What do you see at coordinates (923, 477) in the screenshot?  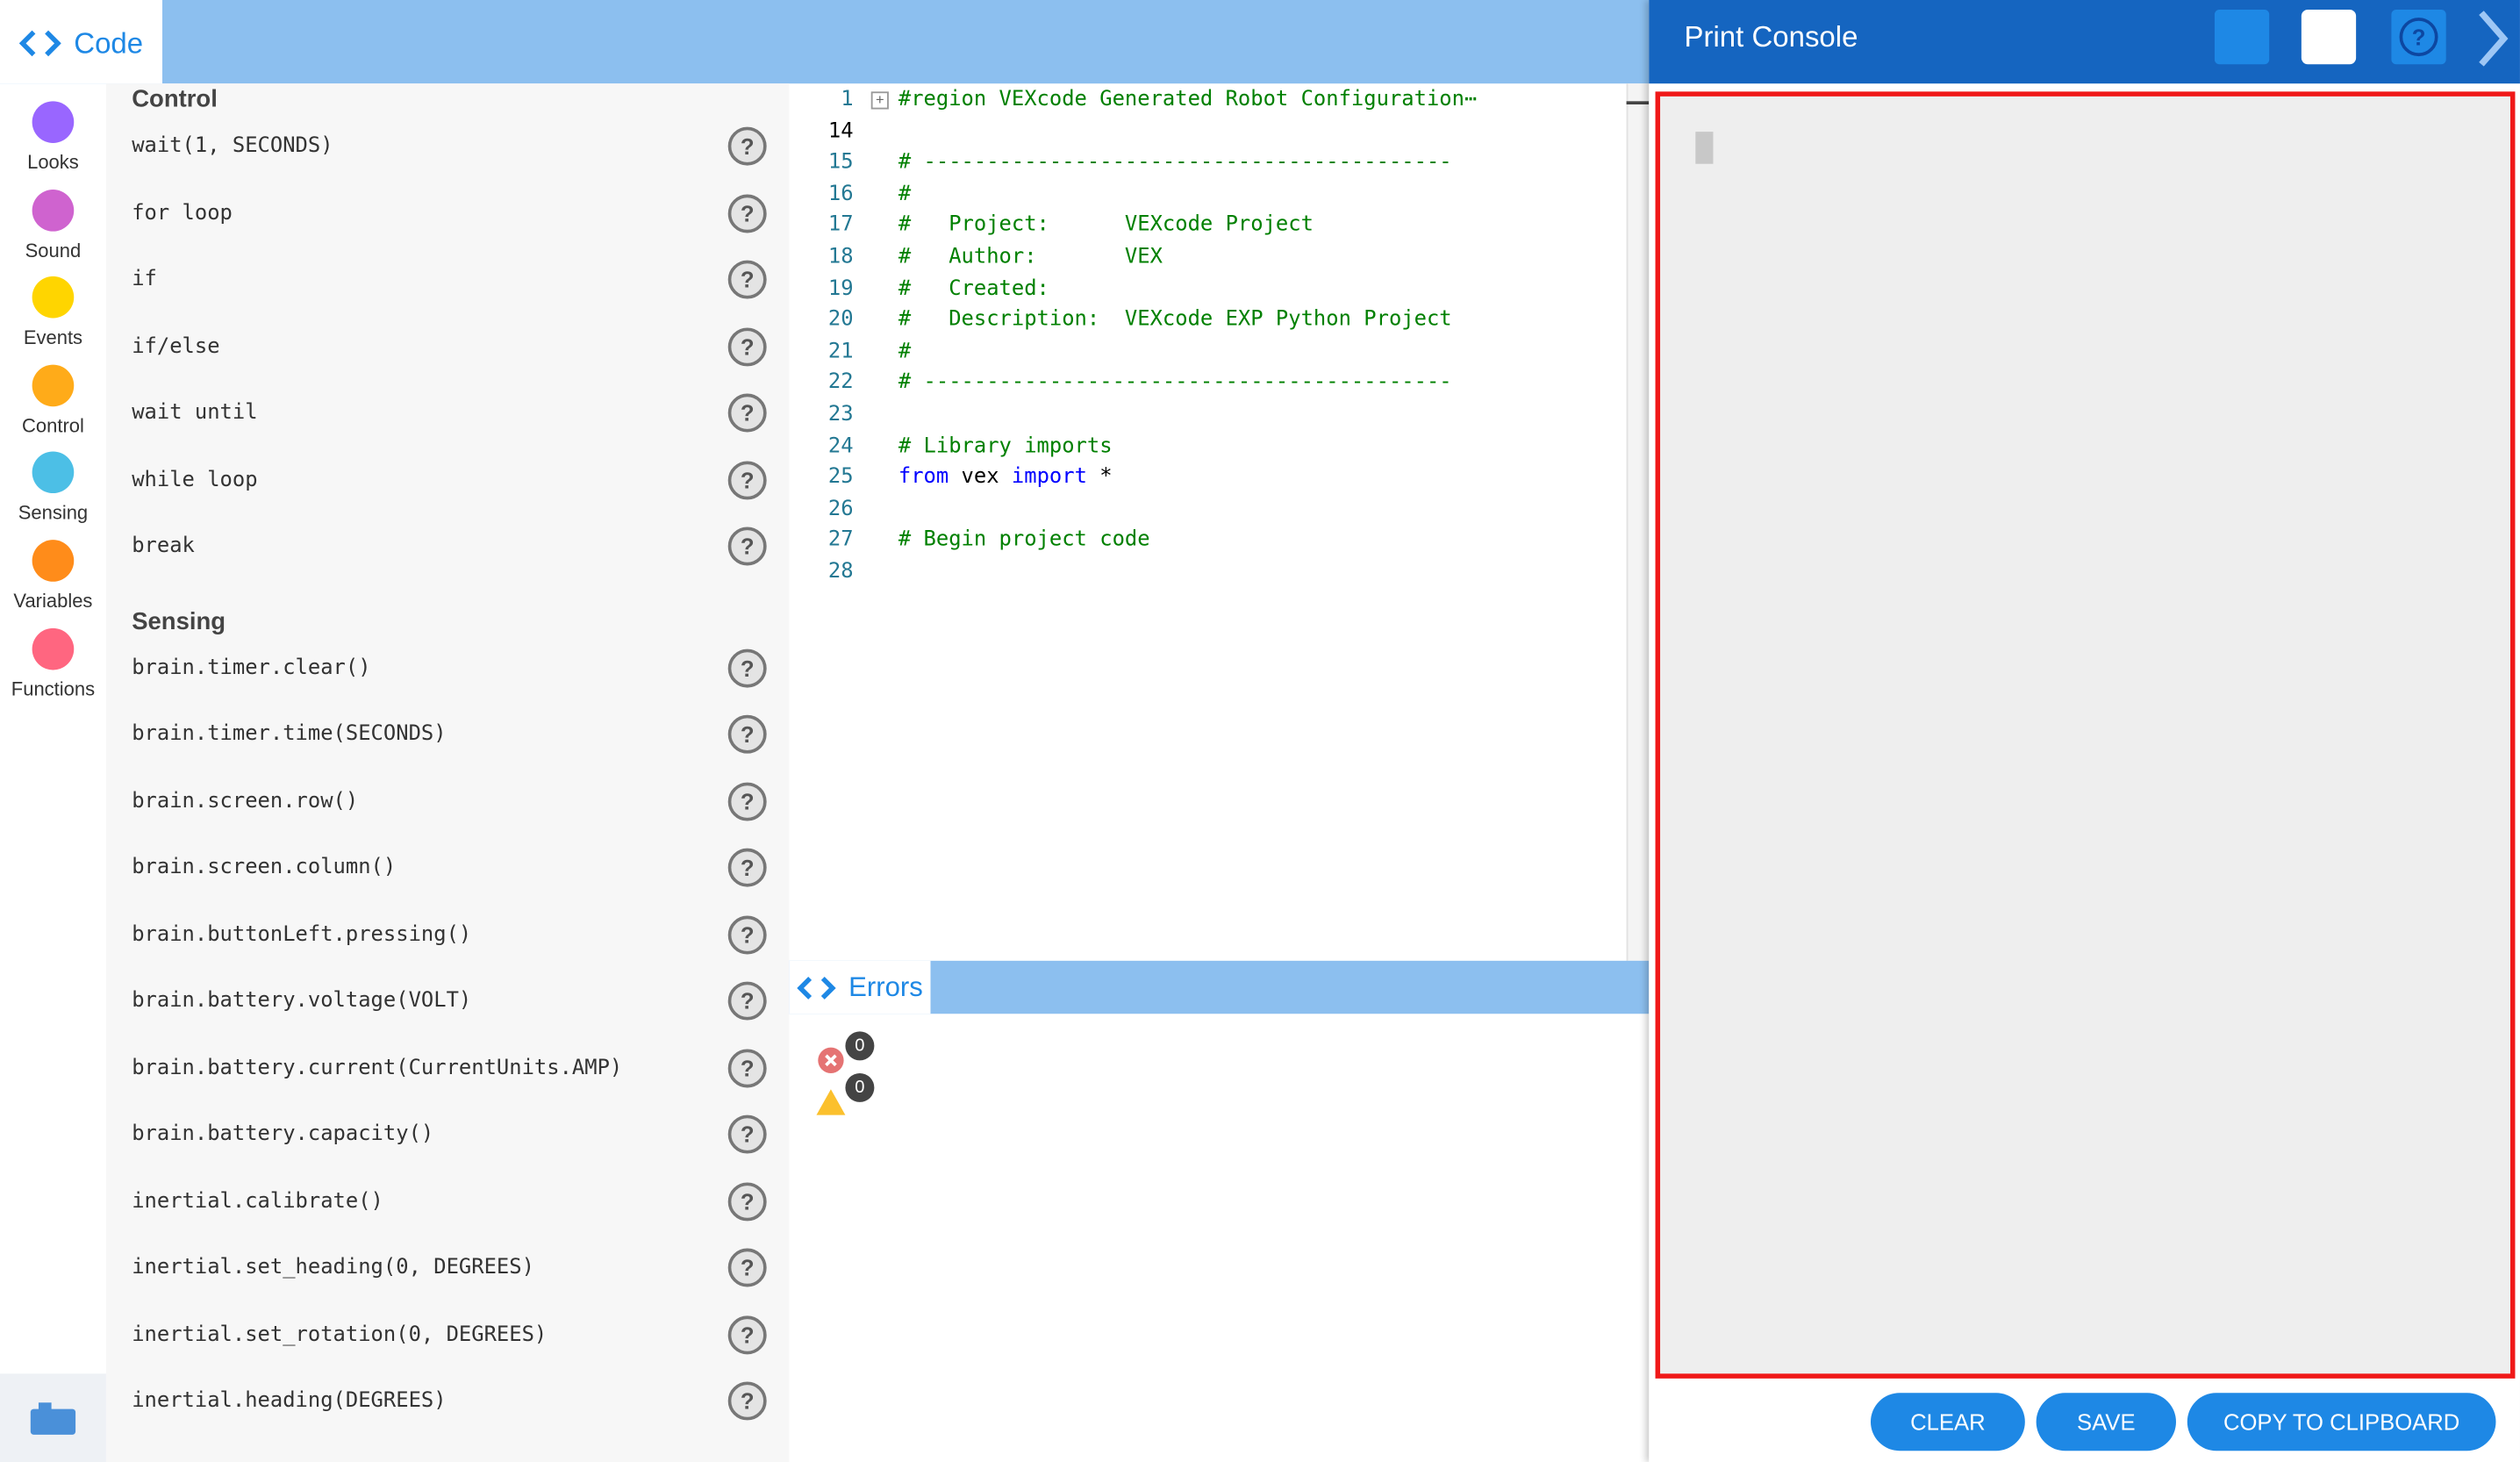 I see `code-token: from` at bounding box center [923, 477].